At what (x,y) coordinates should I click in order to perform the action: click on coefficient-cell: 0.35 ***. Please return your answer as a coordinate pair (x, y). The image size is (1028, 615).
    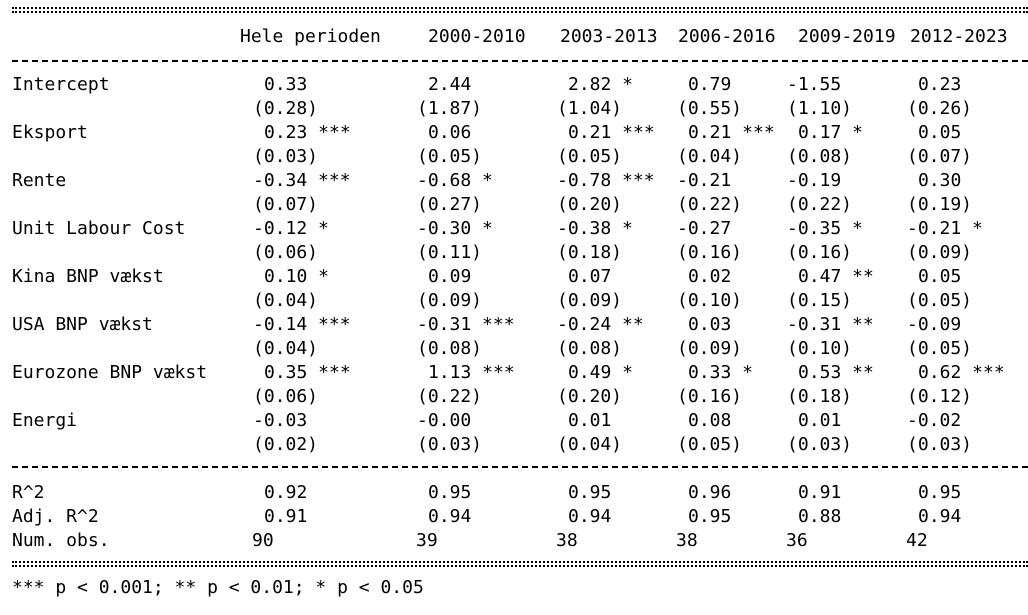
    Looking at the image, I should click on (307, 372).